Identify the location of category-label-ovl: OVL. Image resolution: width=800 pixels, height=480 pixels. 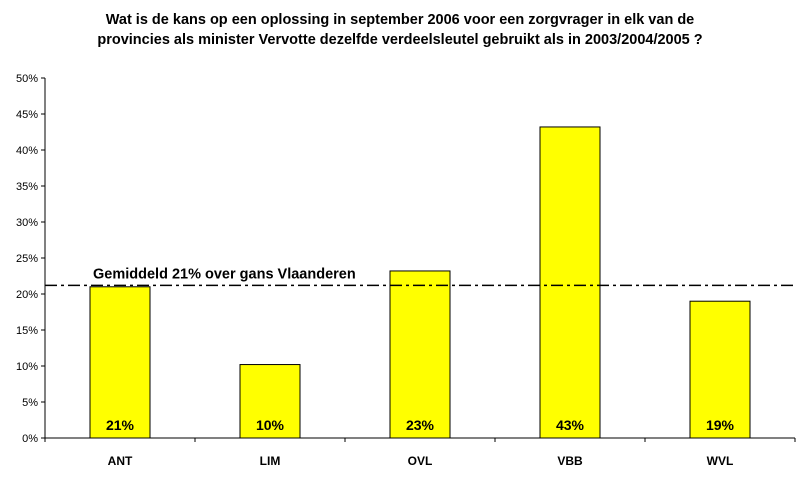
(420, 461).